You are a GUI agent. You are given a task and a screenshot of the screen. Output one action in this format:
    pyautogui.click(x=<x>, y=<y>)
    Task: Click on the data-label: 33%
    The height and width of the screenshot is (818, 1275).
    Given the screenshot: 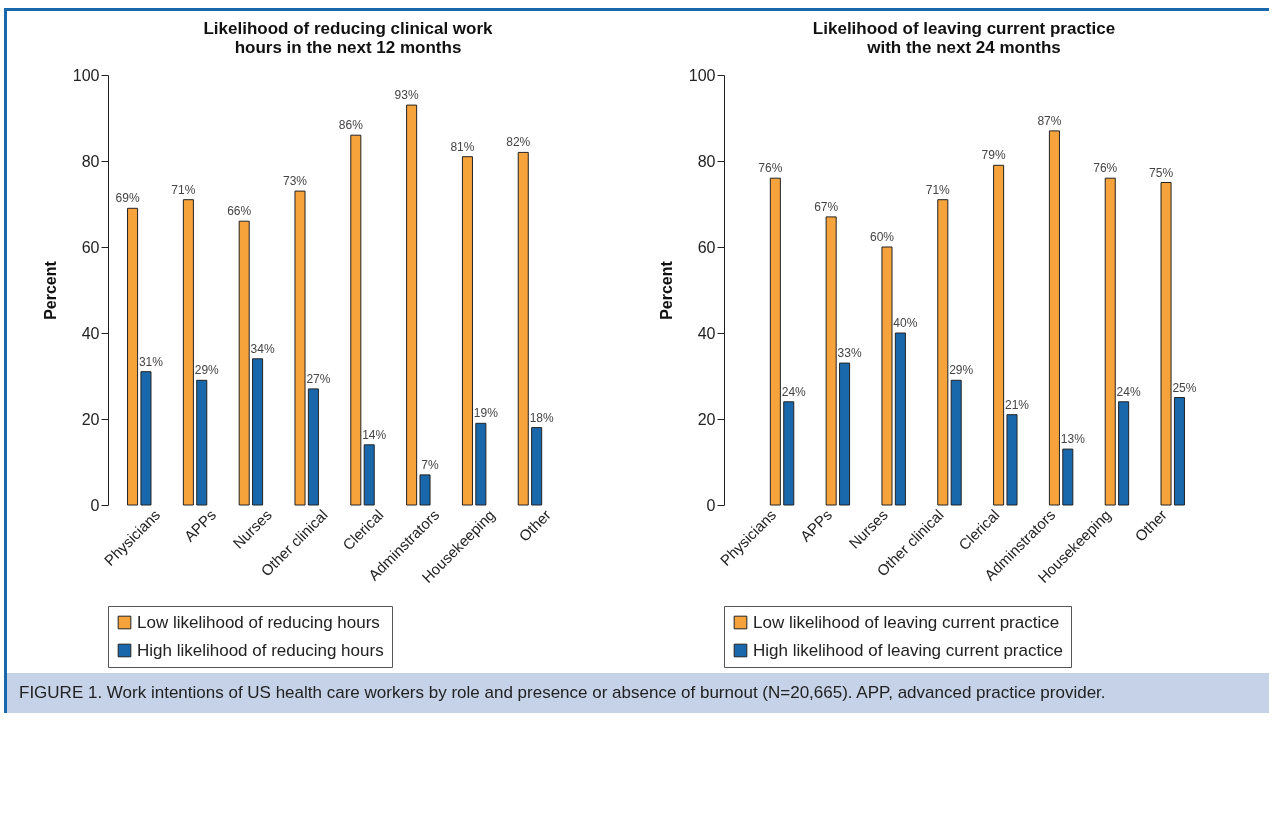 What is the action you would take?
    pyautogui.click(x=849, y=353)
    